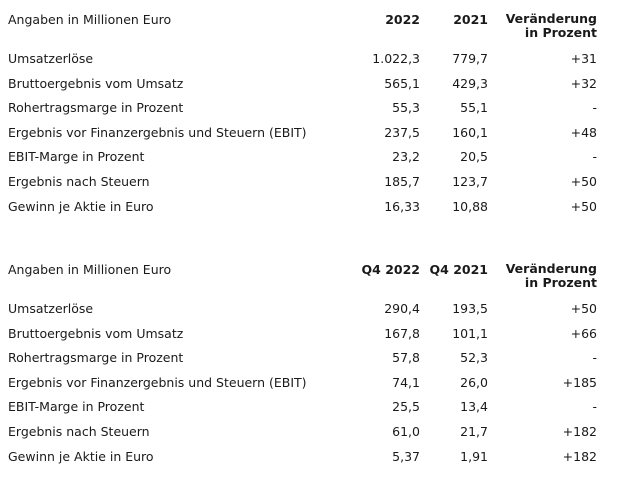  Describe the element at coordinates (470, 308) in the screenshot. I see `row-value-previous: 193,5` at that location.